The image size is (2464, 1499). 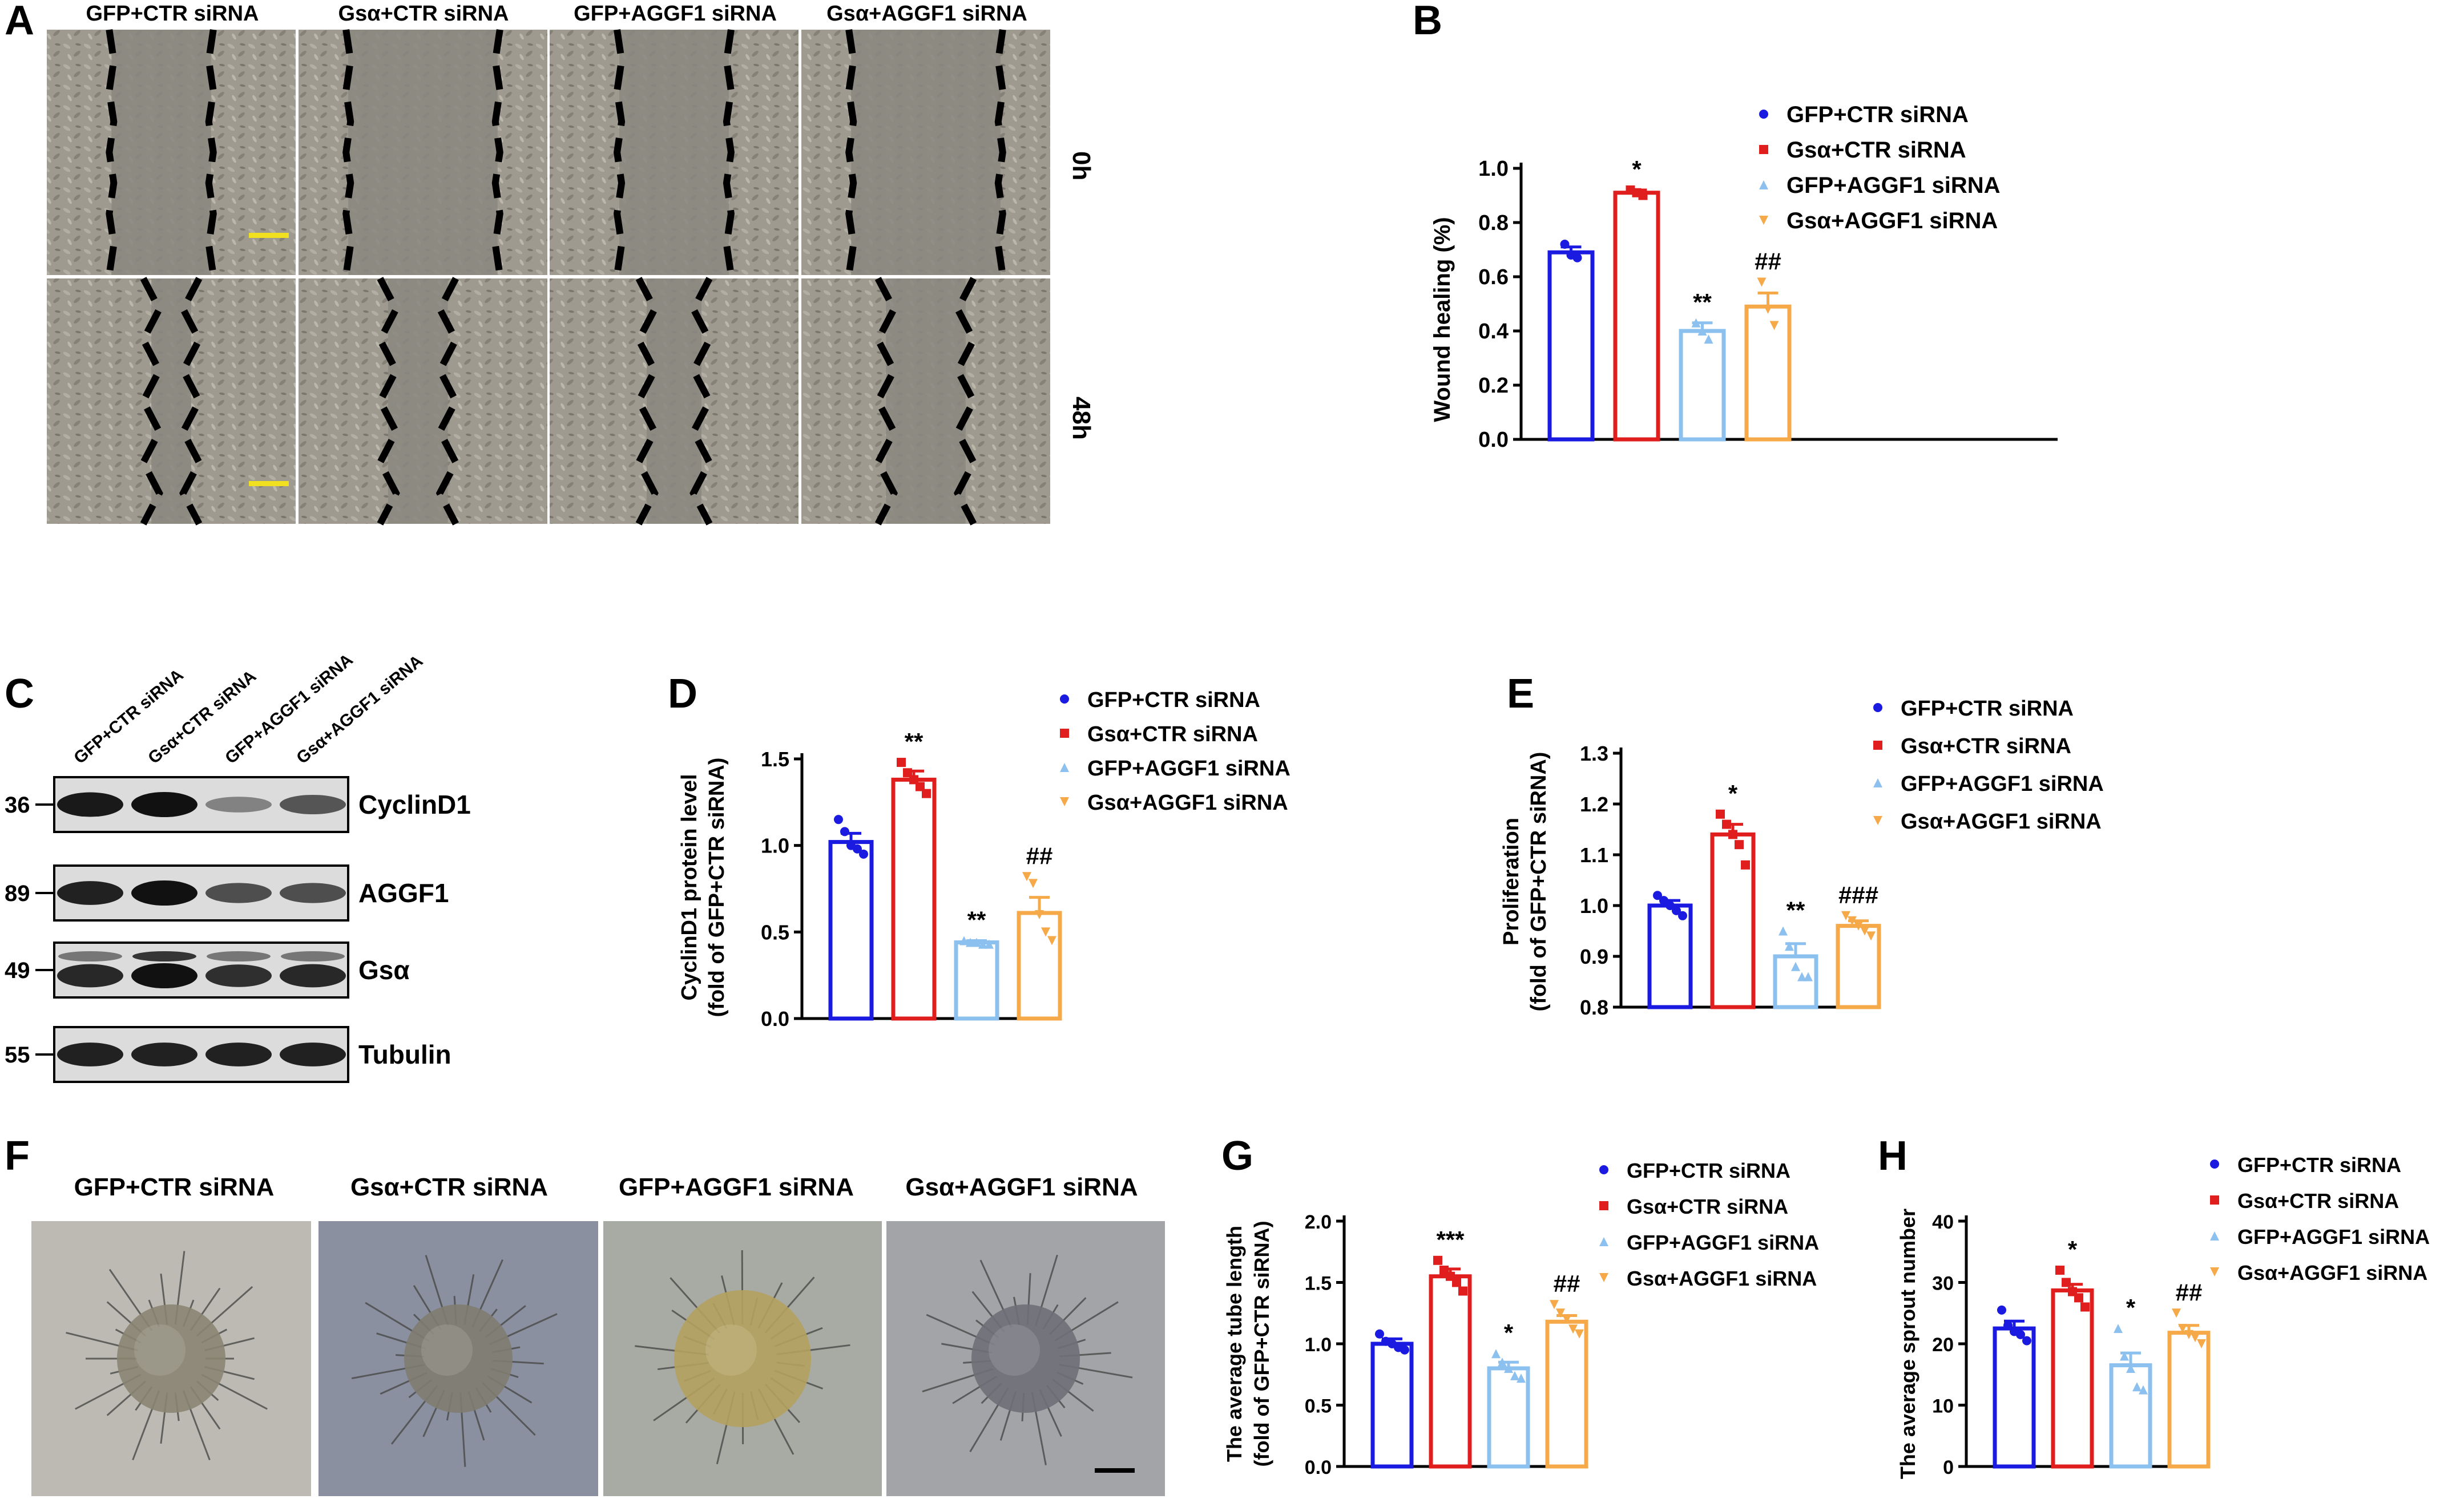 What do you see at coordinates (675, 14) in the screenshot?
I see `wound-header-2: GFP+AGGF1 siRNA` at bounding box center [675, 14].